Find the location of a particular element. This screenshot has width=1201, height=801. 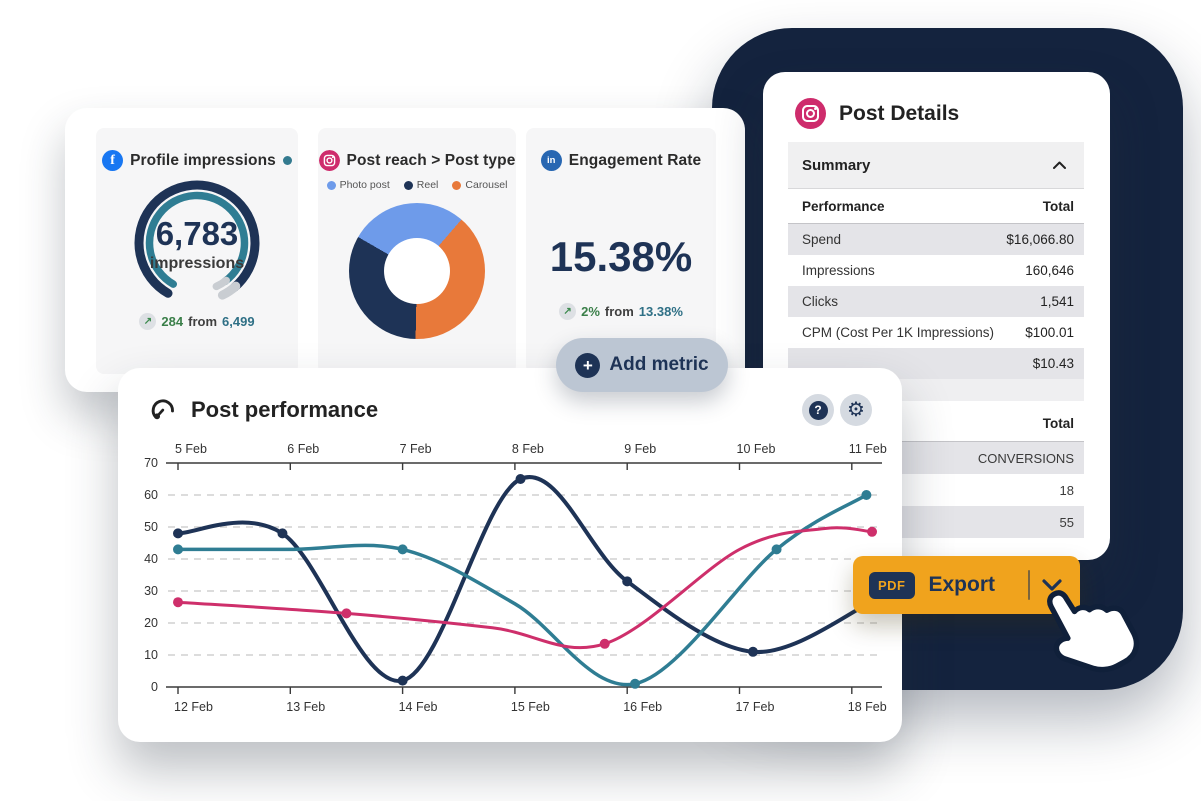

add-metric-label: Add metric is located at coordinates (659, 364).